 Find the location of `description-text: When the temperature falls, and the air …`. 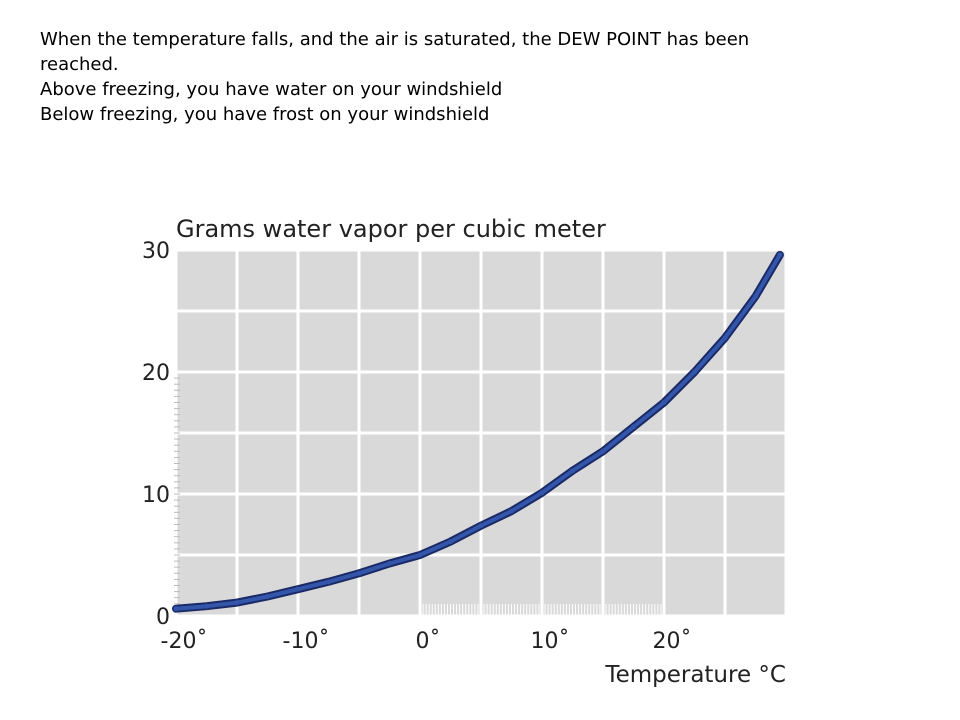

description-text: When the temperature falls, and the air … is located at coordinates (440, 77).